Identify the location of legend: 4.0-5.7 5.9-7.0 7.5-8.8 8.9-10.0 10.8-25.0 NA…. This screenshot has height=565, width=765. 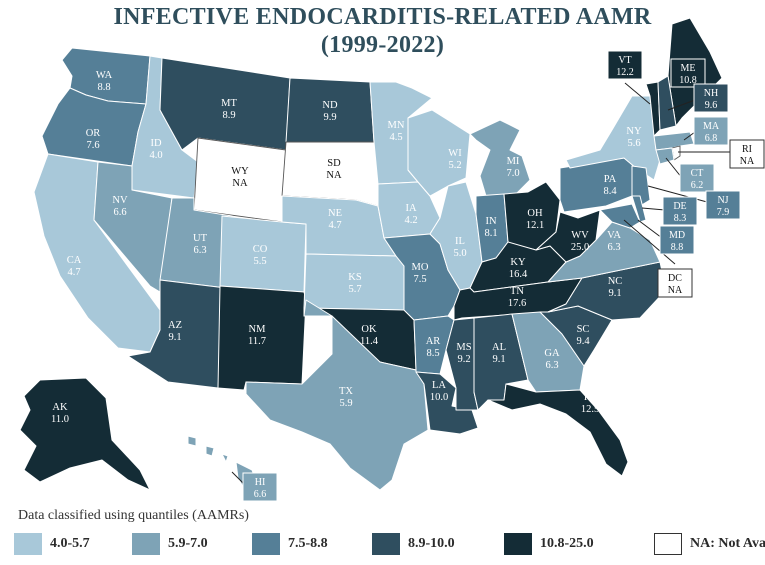
(389, 545).